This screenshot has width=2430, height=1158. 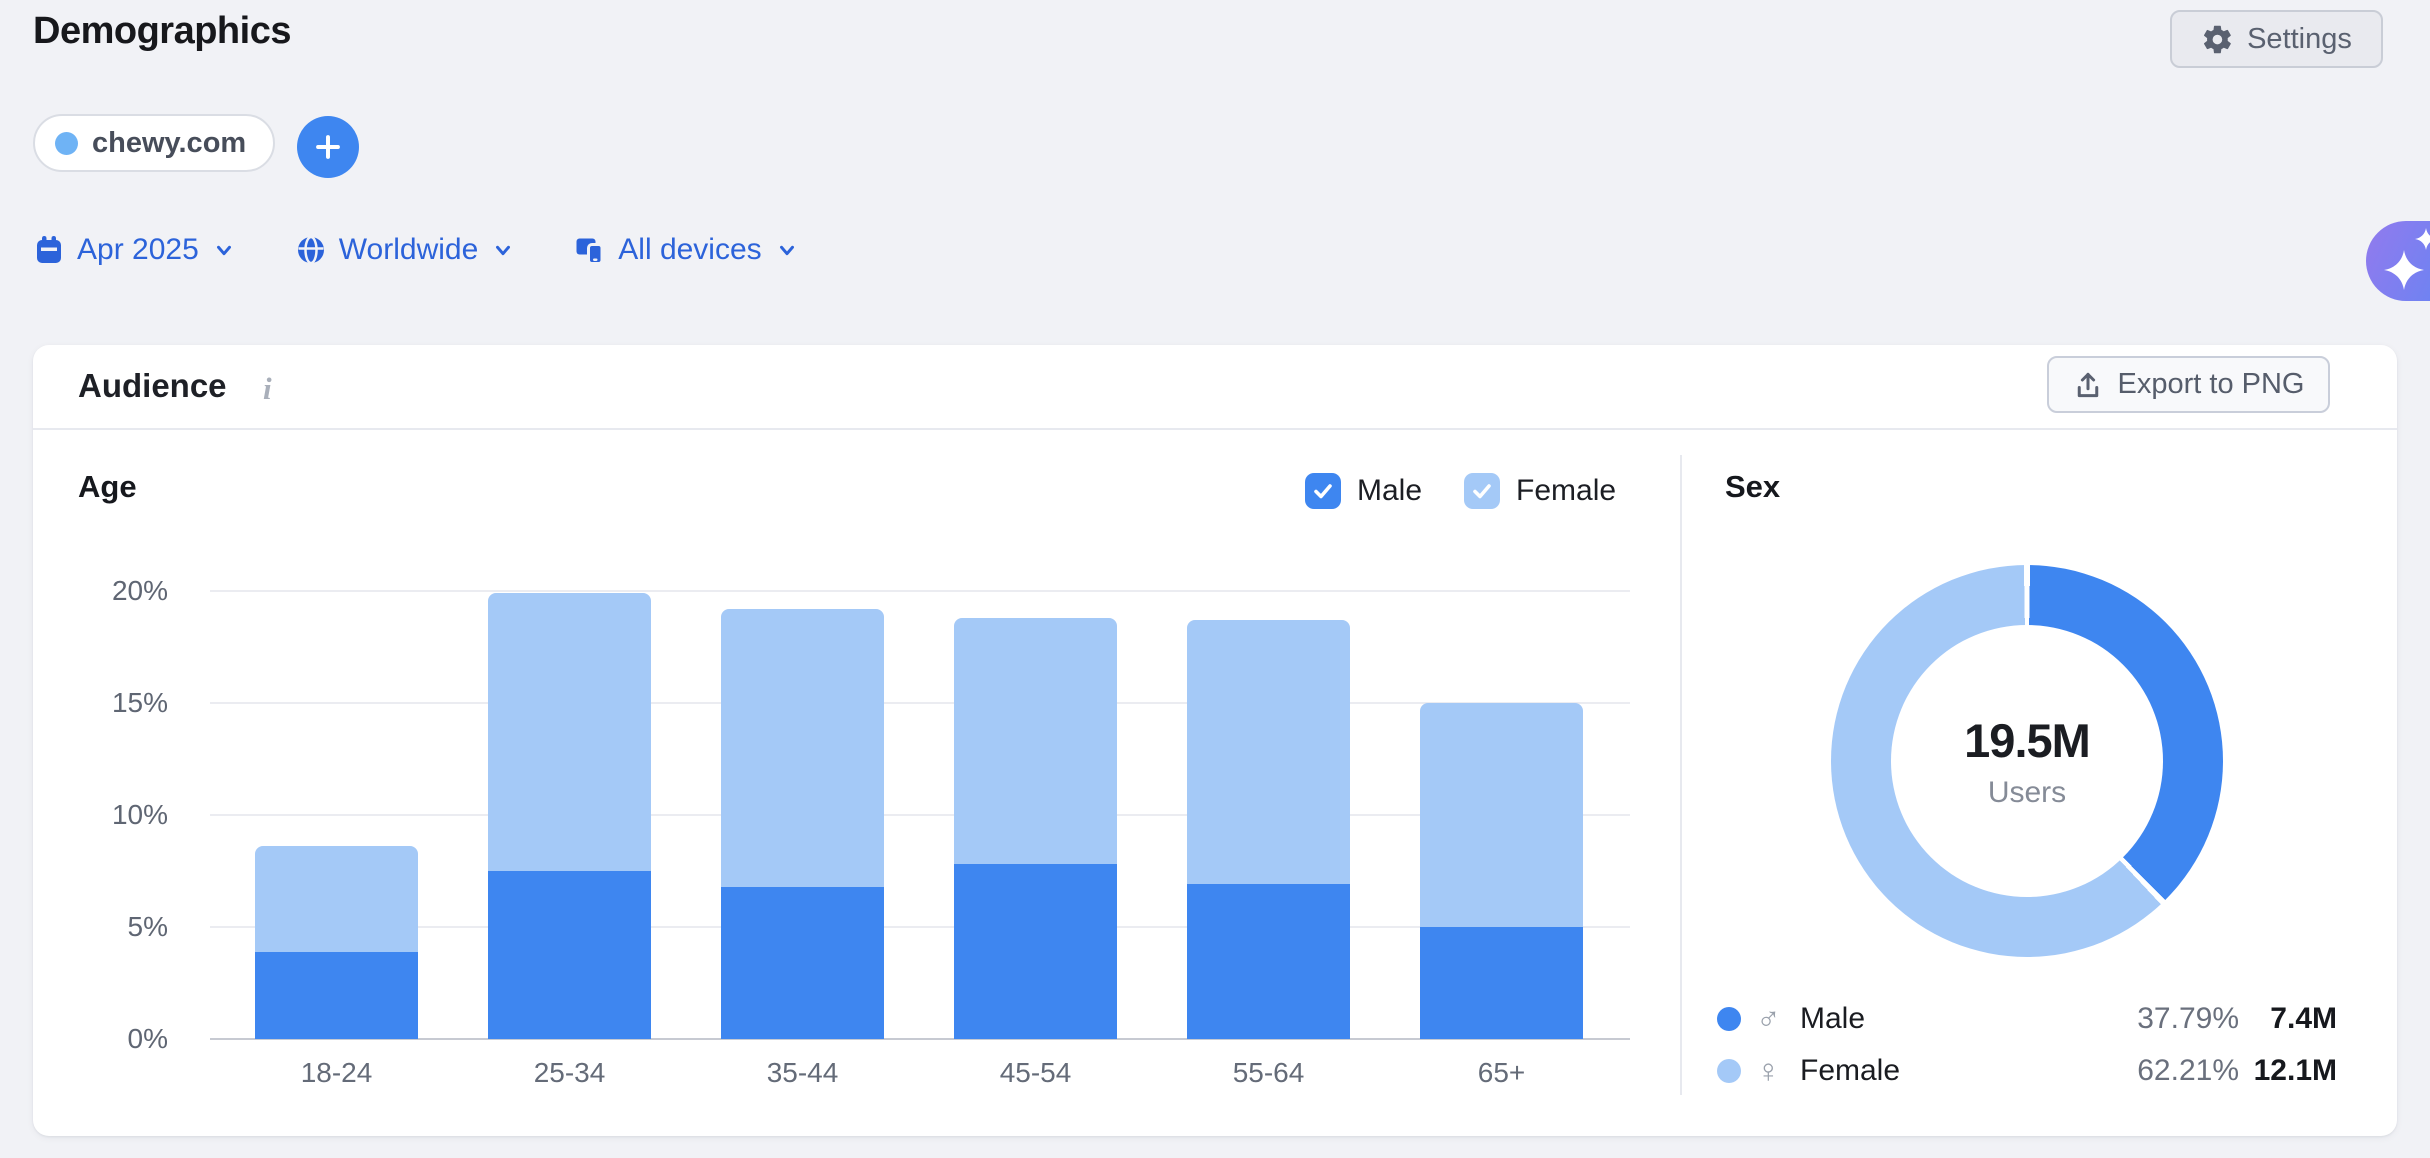 I want to click on y-axis-tick: 20%, so click(x=139, y=590).